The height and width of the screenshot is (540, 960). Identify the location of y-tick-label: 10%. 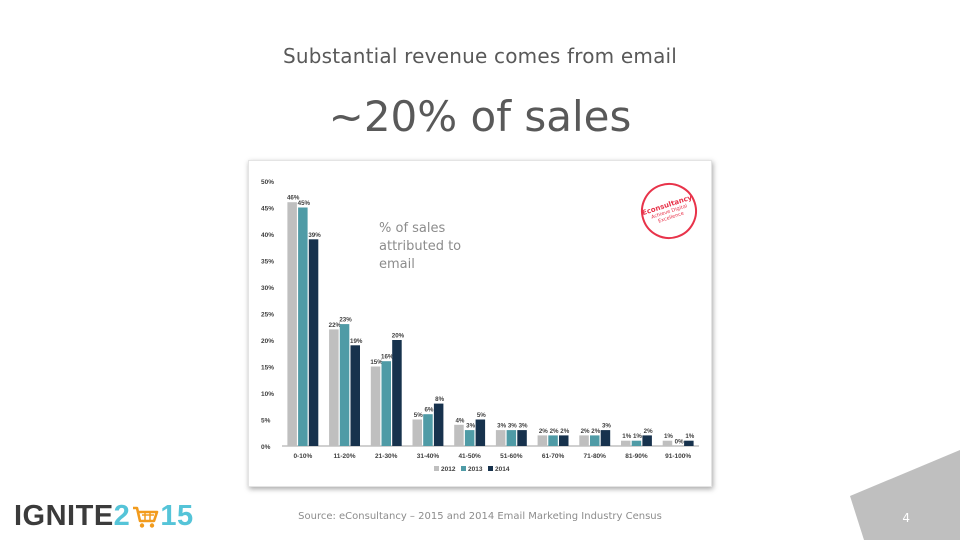
(267, 394).